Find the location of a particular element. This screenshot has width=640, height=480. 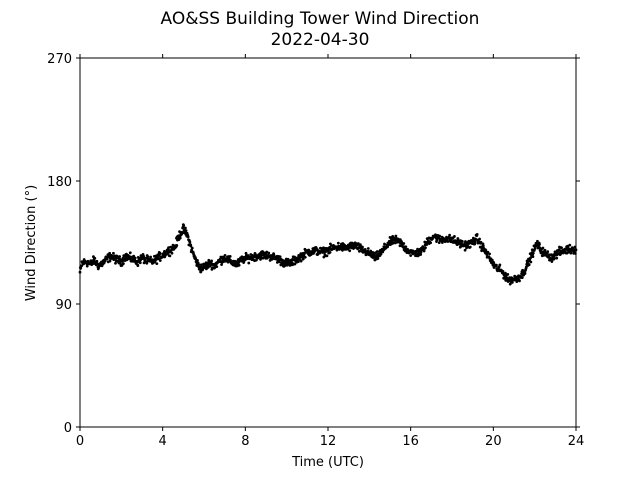

chart-title: AO&SS Building Tower Wind Direction is located at coordinates (320, 19).